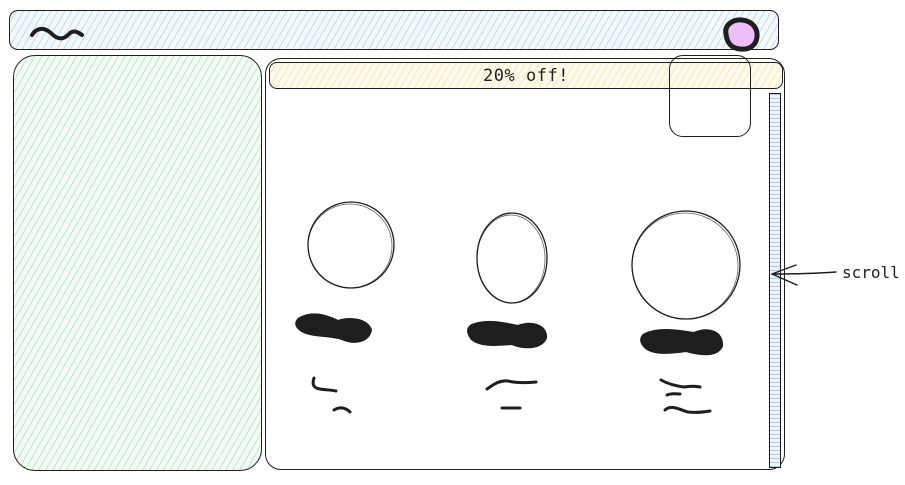 The image size is (905, 485). Describe the element at coordinates (775, 280) in the screenshot. I see `scrollbar` at that location.